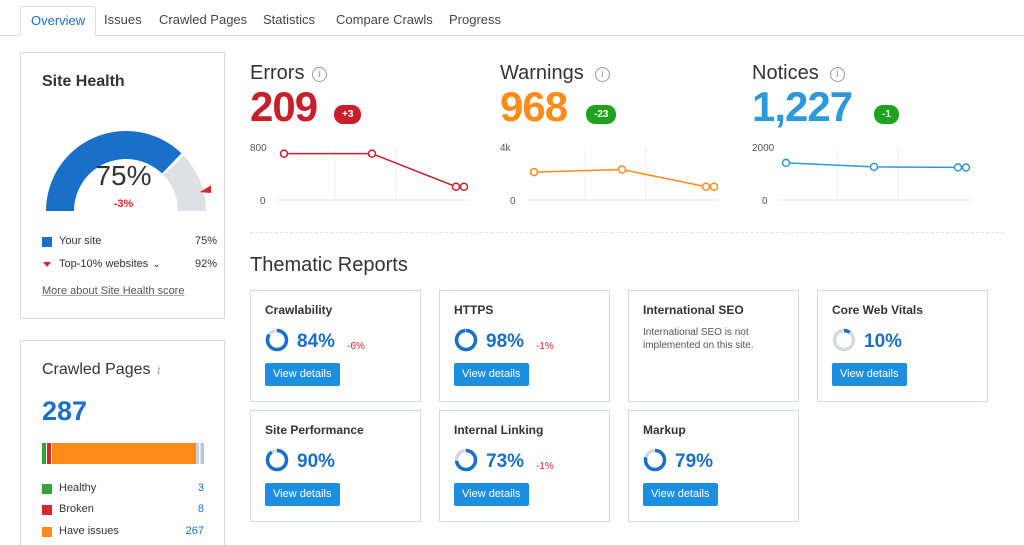 The image size is (1024, 545). I want to click on legend-your-site: Your site 75%, so click(129, 242).